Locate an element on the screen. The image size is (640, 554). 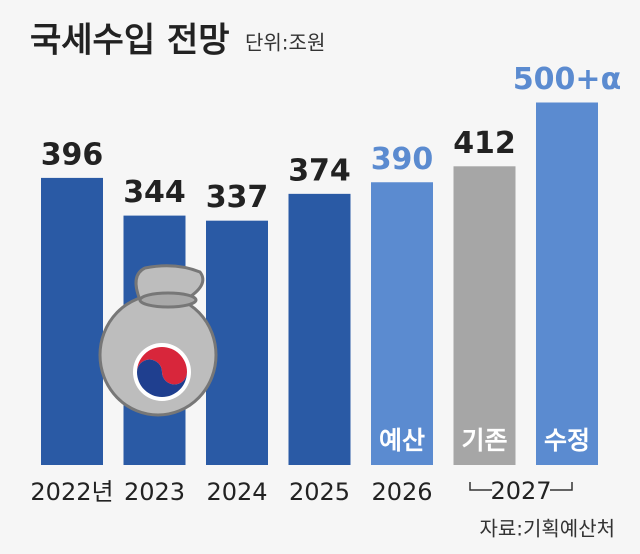
value-label: 412 is located at coordinates (484, 143).